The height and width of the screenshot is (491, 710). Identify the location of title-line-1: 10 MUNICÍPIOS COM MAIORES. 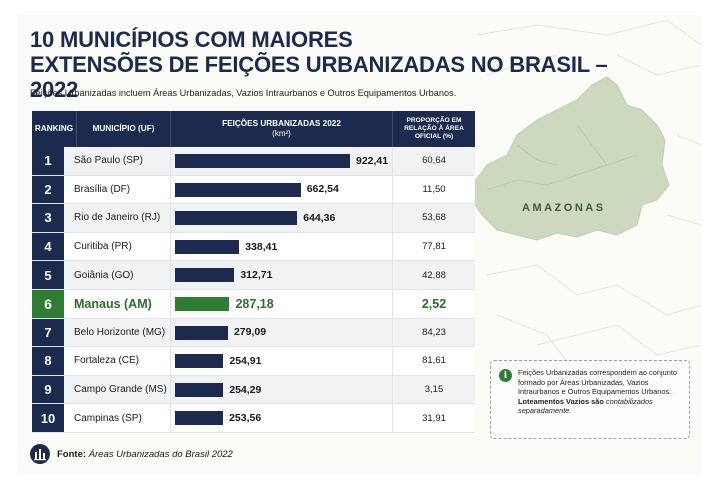
(191, 39).